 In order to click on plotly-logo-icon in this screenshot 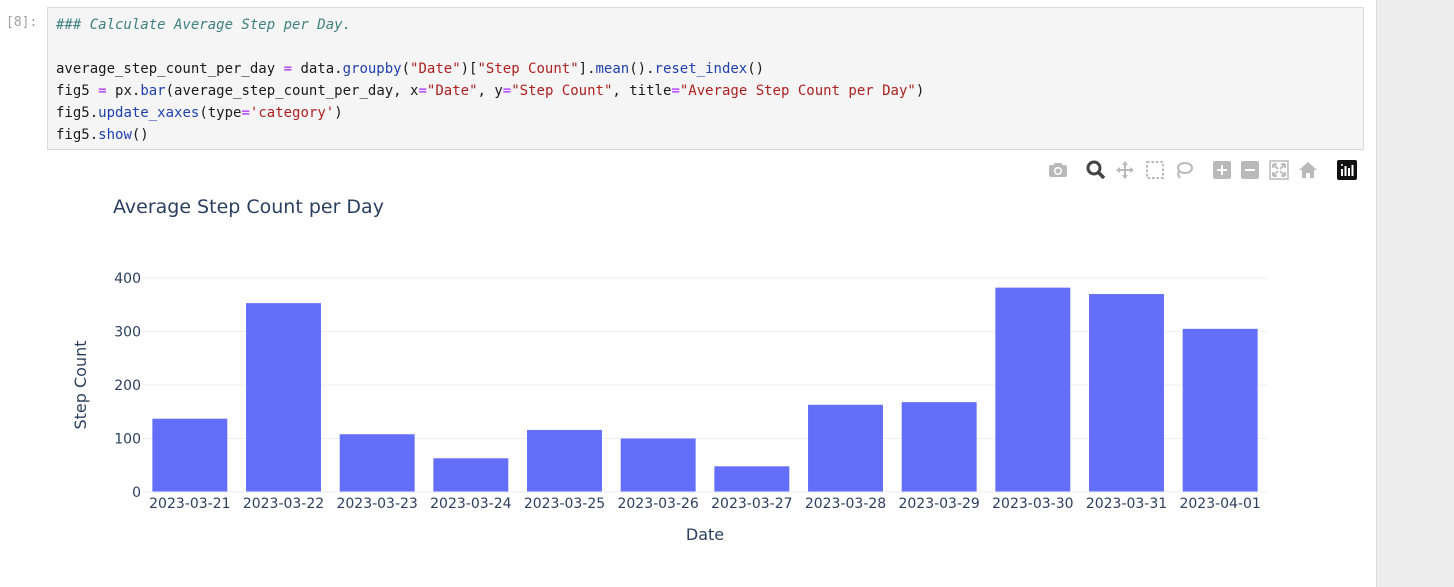, I will do `click(1347, 170)`.